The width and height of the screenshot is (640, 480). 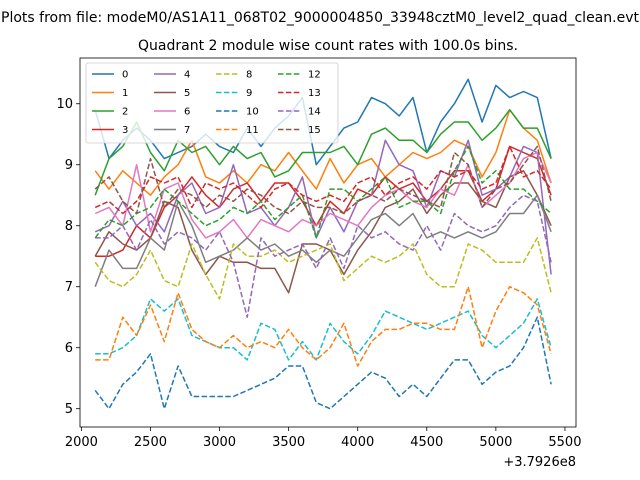 I want to click on legend-label-2: 2, so click(x=125, y=112).